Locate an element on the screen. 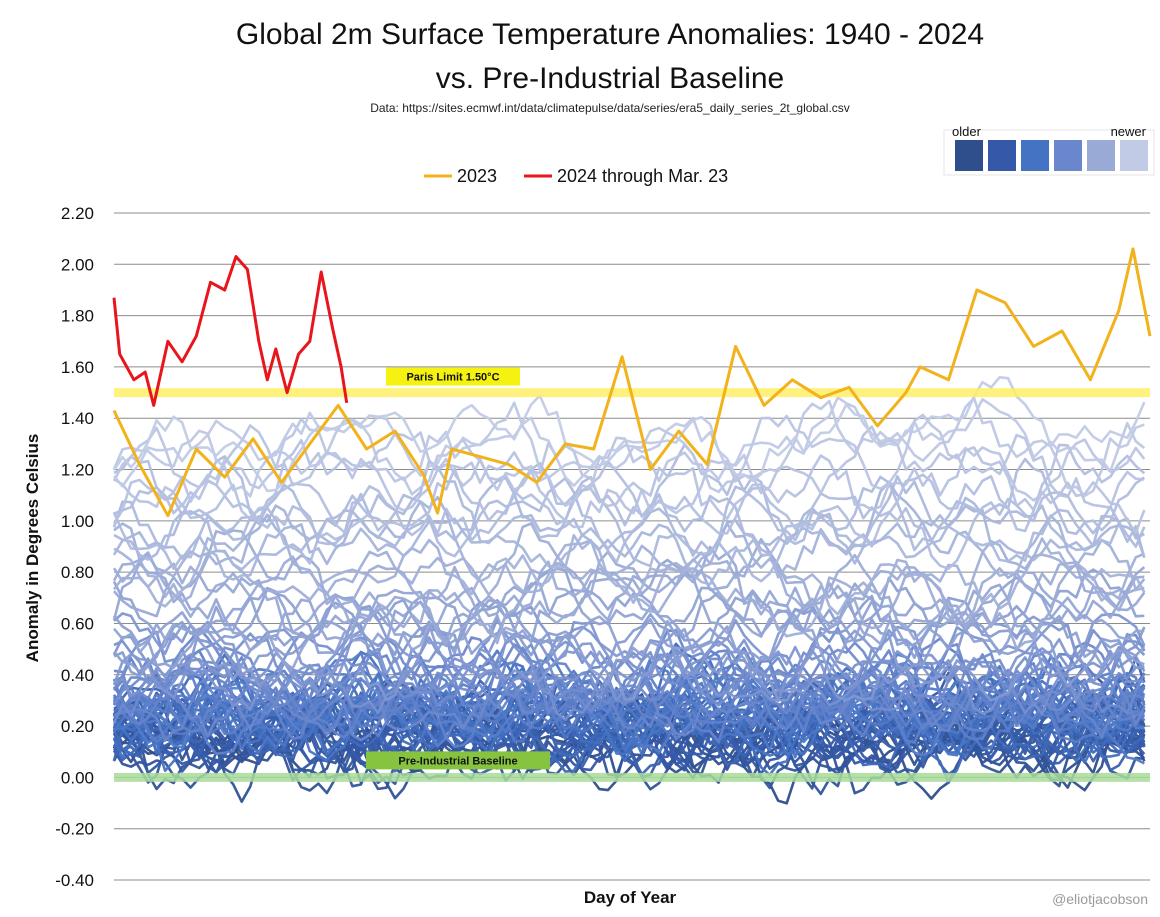 This screenshot has width=1160, height=917. historical-year-line-2017 is located at coordinates (628, 483).